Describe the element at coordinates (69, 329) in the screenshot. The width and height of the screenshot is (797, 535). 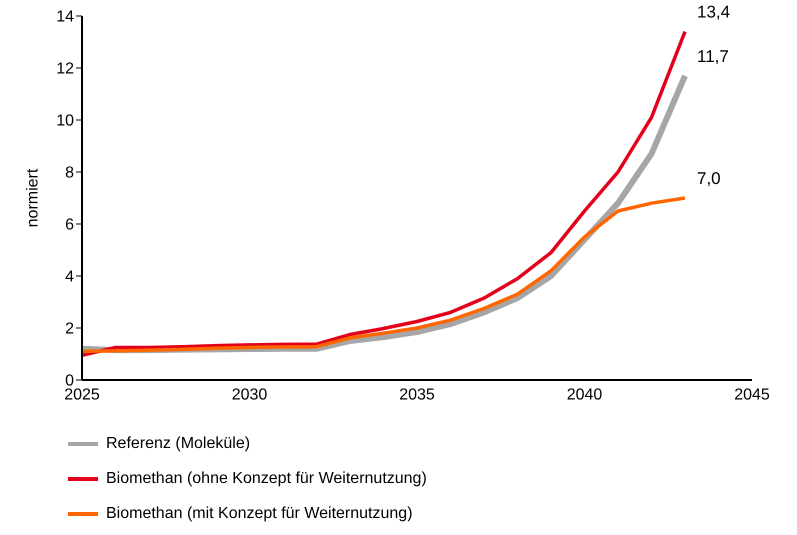
I see `y-tick-label: 2` at that location.